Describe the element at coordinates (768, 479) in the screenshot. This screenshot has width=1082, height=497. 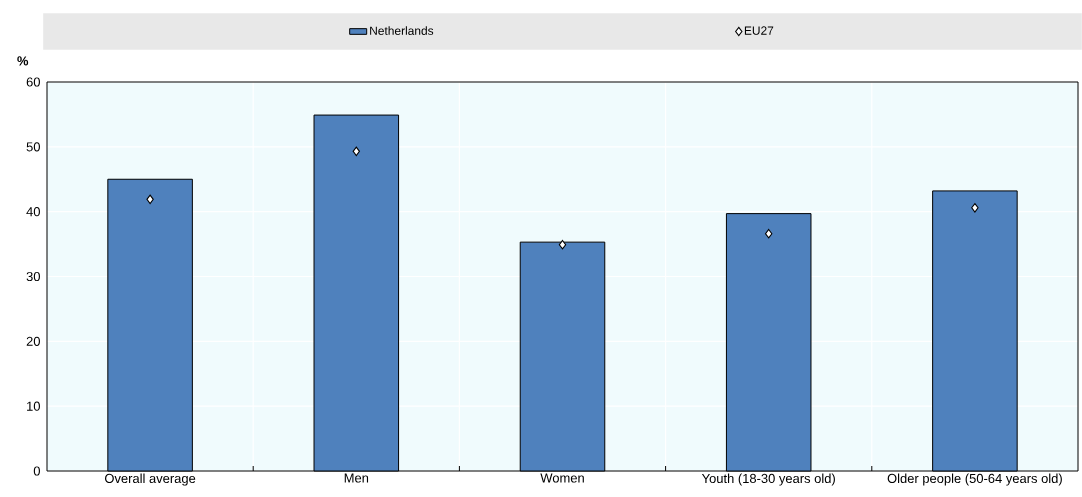
I see `x-tick-label: Youth (18-30 years old)` at that location.